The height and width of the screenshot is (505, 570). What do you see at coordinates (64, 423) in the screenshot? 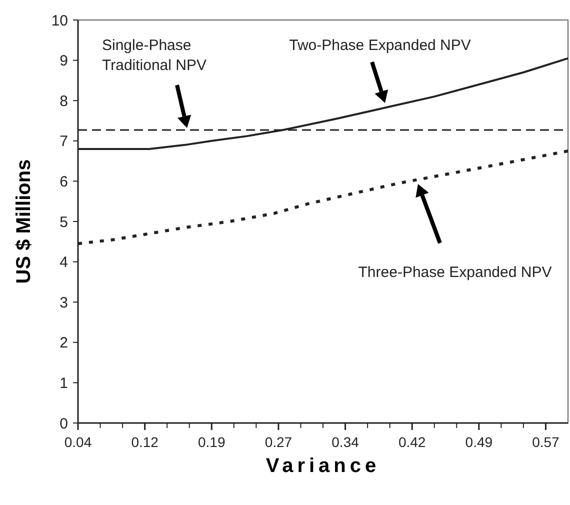
I see `y-tick-label: 0` at bounding box center [64, 423].